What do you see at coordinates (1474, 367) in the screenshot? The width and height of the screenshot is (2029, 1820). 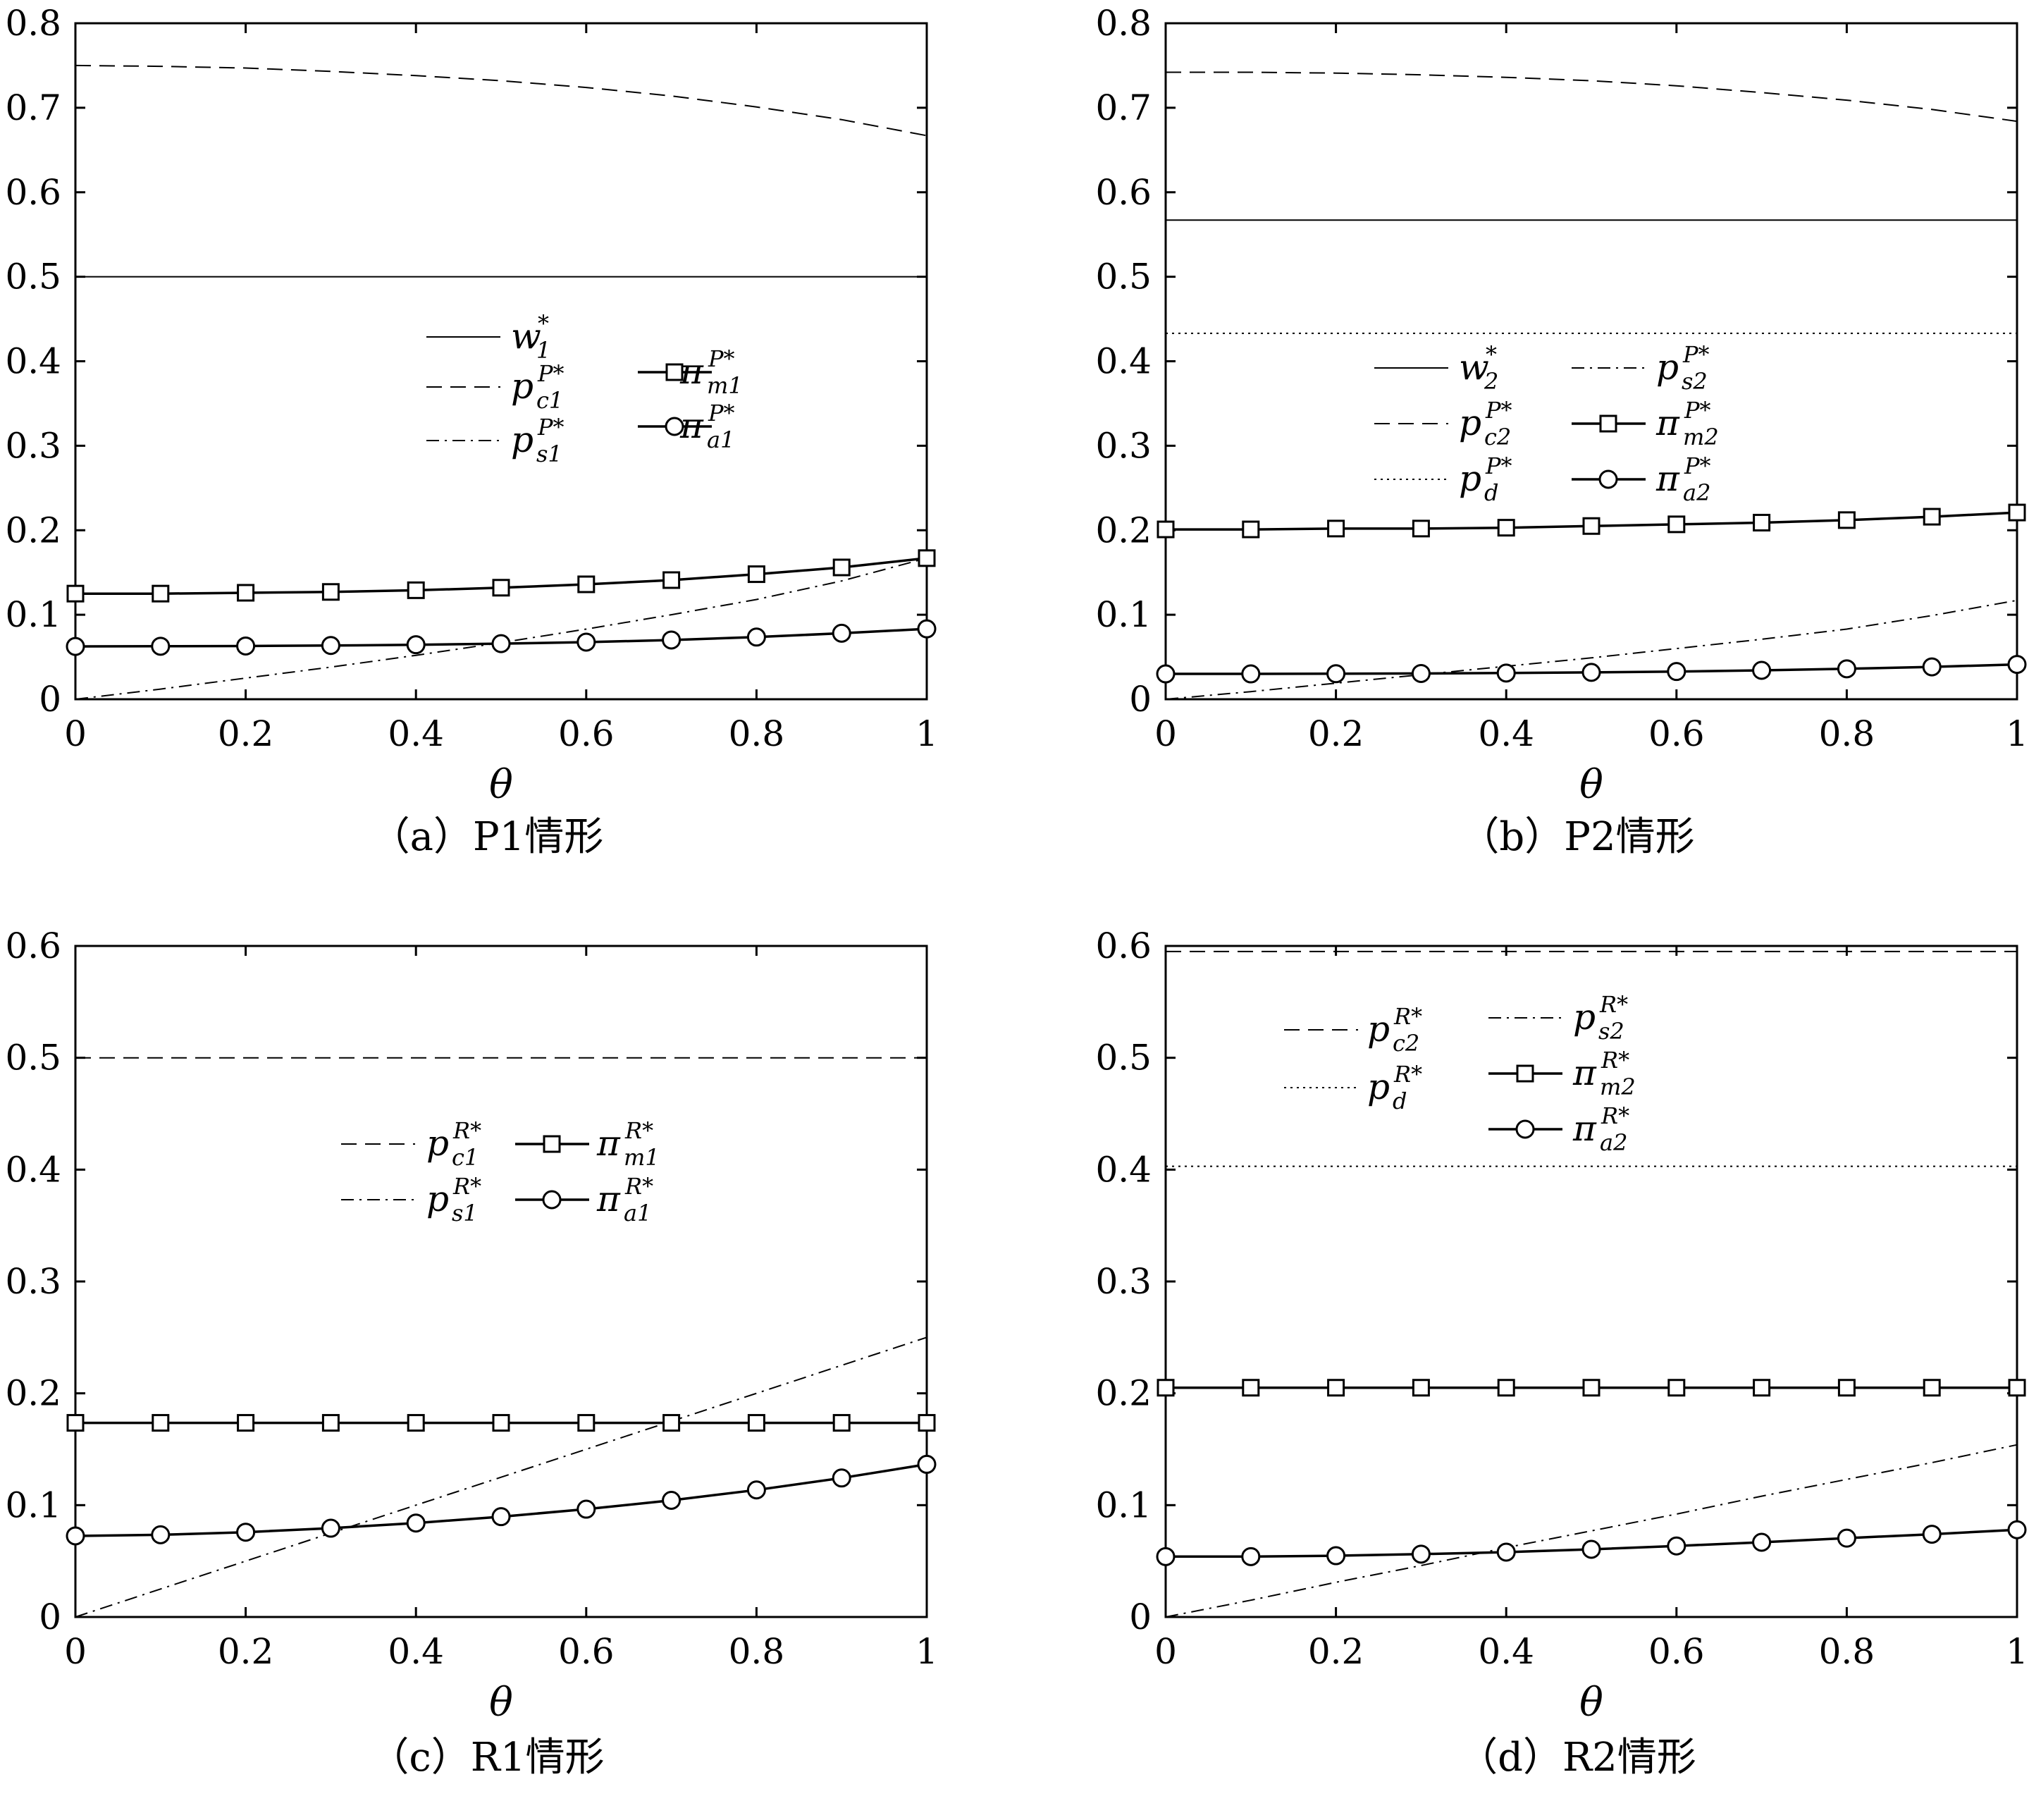 I see `legend-symbol: w` at bounding box center [1474, 367].